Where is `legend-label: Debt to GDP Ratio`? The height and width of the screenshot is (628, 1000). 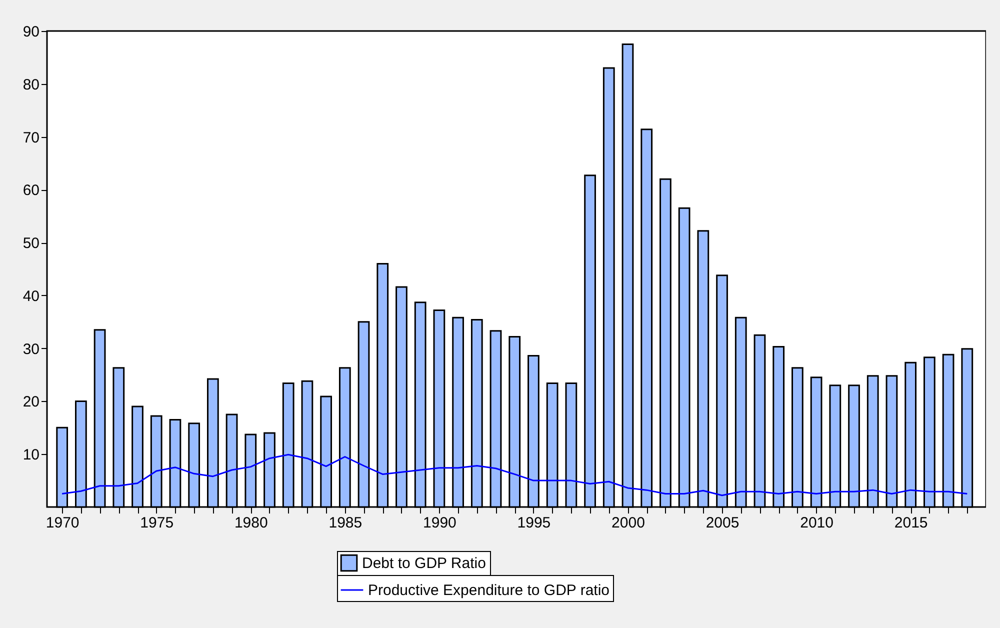 legend-label: Debt to GDP Ratio is located at coordinates (424, 563).